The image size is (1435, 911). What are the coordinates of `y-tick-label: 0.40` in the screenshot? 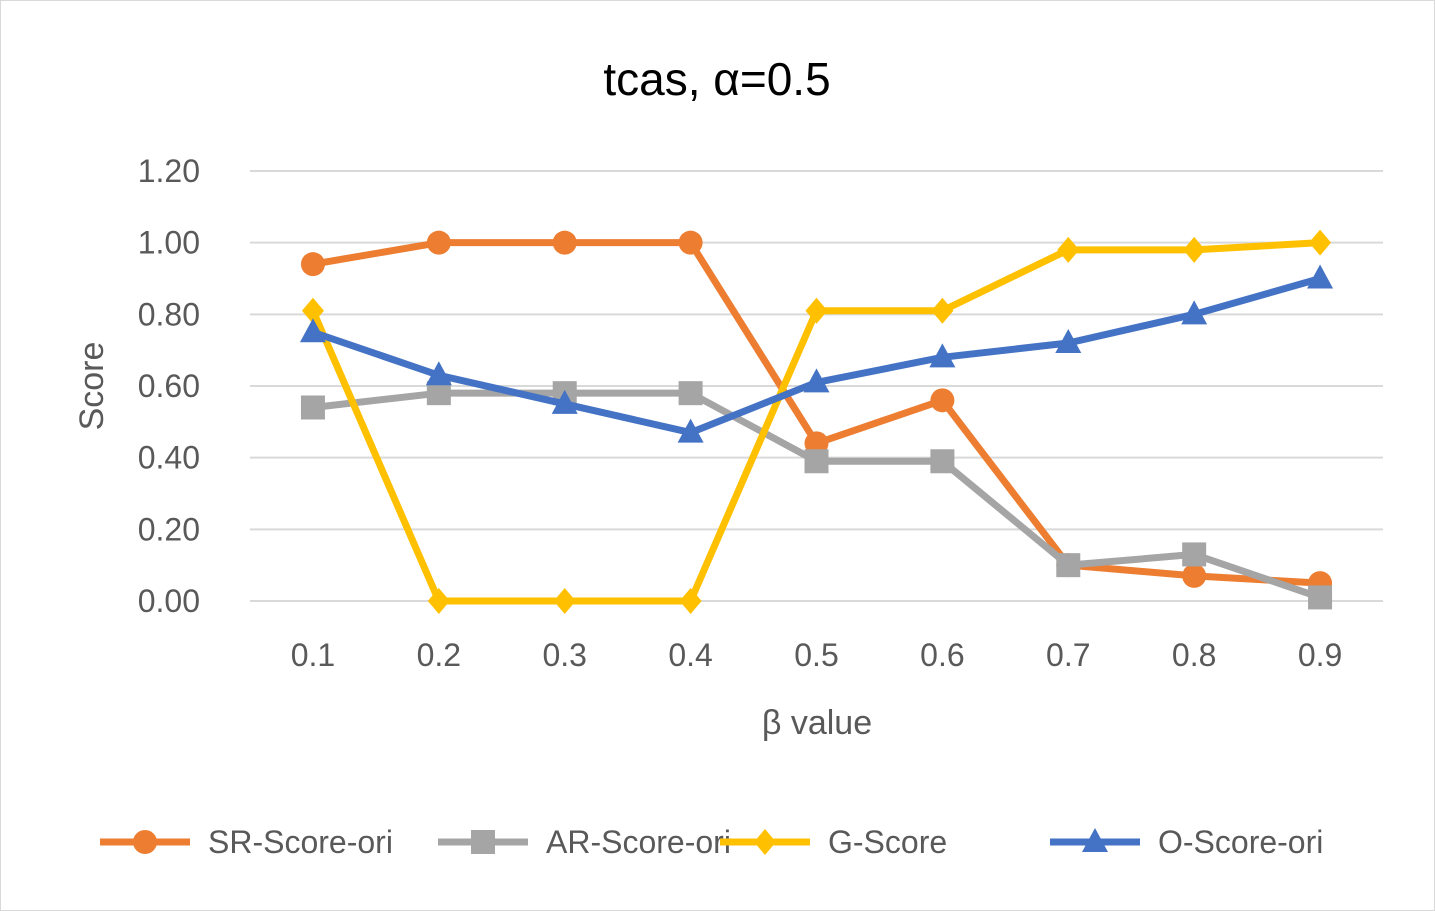 It's located at (169, 458).